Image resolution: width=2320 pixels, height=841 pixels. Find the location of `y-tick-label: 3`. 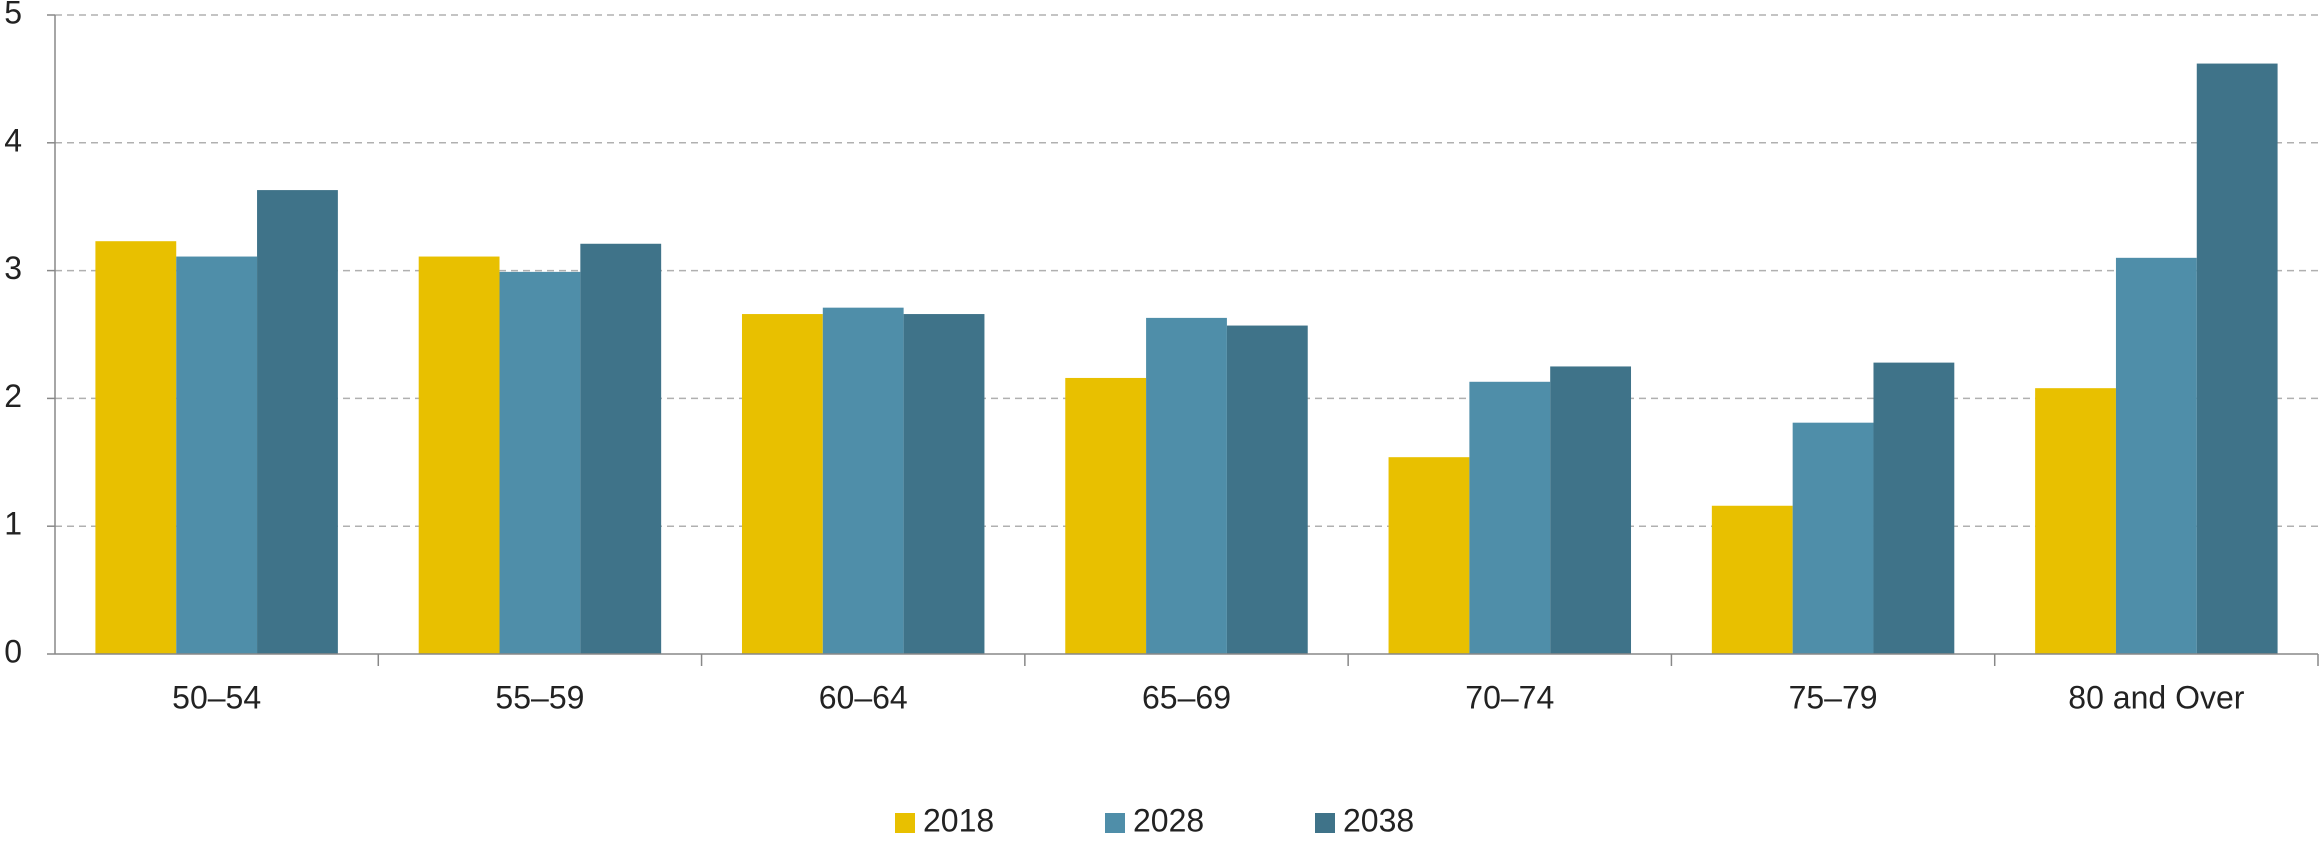

y-tick-label: 3 is located at coordinates (13, 268).